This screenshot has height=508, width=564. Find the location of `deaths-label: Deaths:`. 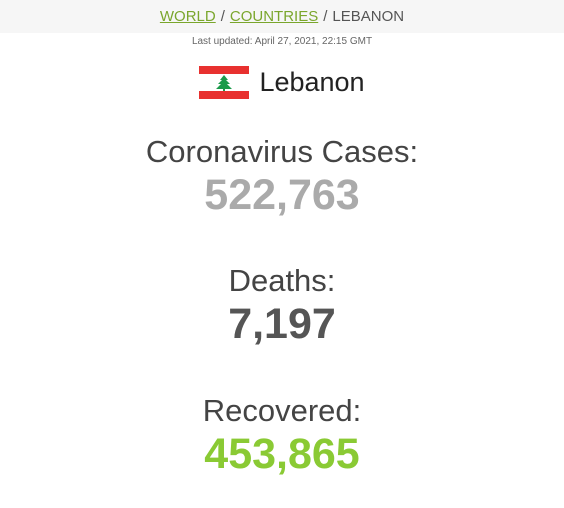

deaths-label: Deaths: is located at coordinates (282, 280).